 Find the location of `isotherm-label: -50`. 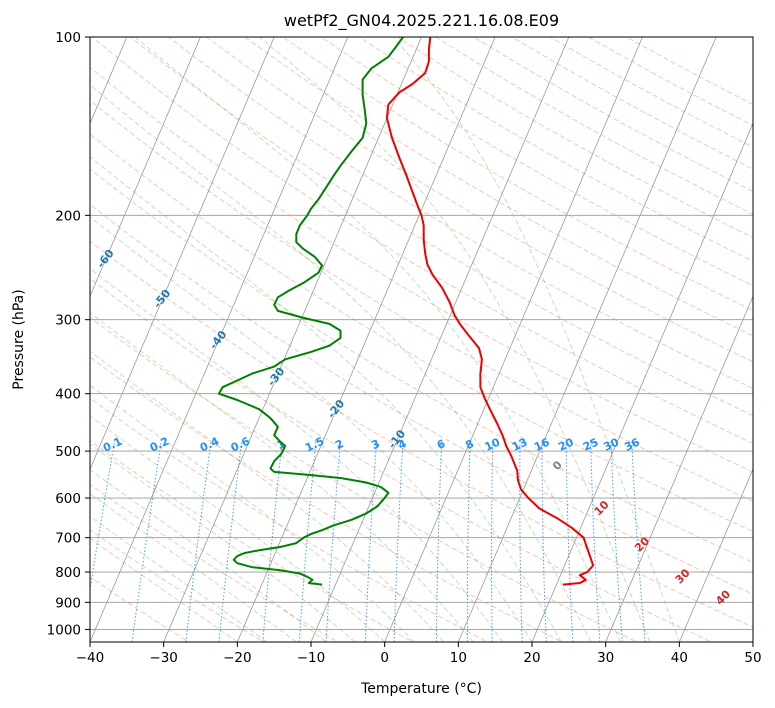

isotherm-label: -50 is located at coordinates (162, 299).